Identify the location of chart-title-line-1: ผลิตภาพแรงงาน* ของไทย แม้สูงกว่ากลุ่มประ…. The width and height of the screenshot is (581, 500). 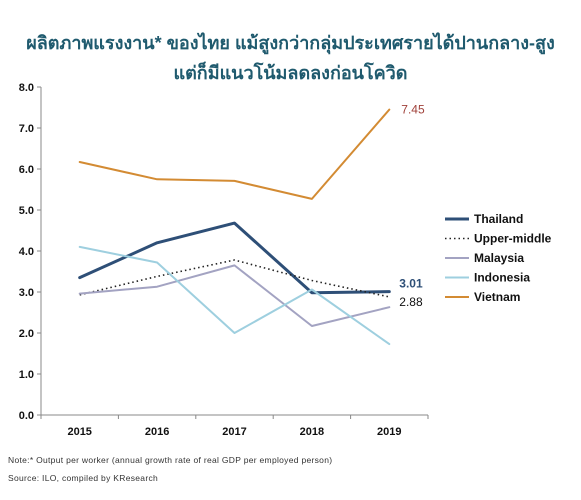
(290, 43).